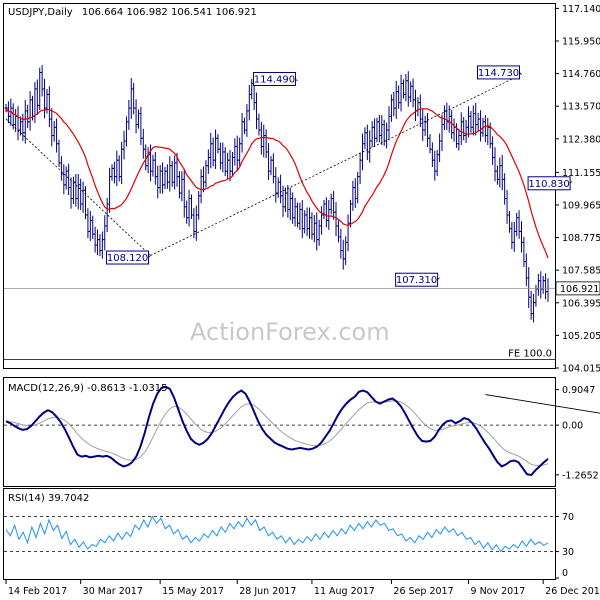  Describe the element at coordinates (572, 426) in the screenshot. I see `macd-tick-label: 0.00` at that location.